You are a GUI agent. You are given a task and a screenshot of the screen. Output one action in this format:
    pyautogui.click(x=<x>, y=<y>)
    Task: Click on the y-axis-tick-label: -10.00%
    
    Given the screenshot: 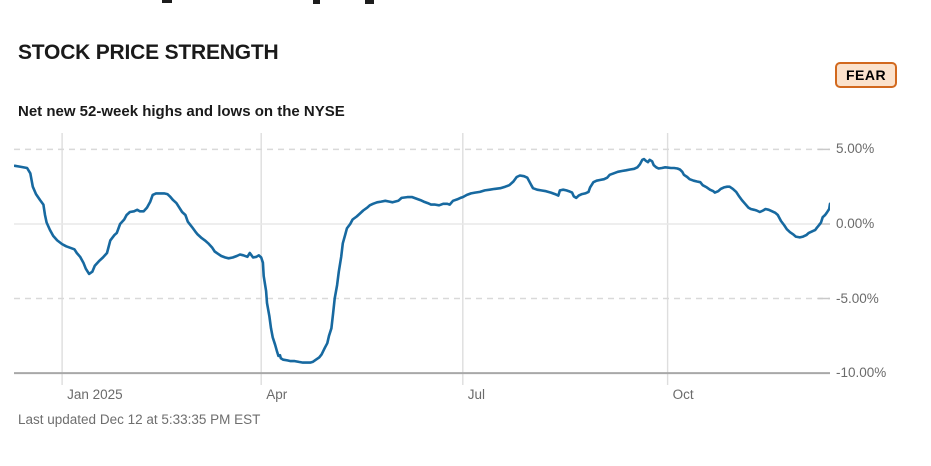 What is the action you would take?
    pyautogui.click(x=861, y=373)
    